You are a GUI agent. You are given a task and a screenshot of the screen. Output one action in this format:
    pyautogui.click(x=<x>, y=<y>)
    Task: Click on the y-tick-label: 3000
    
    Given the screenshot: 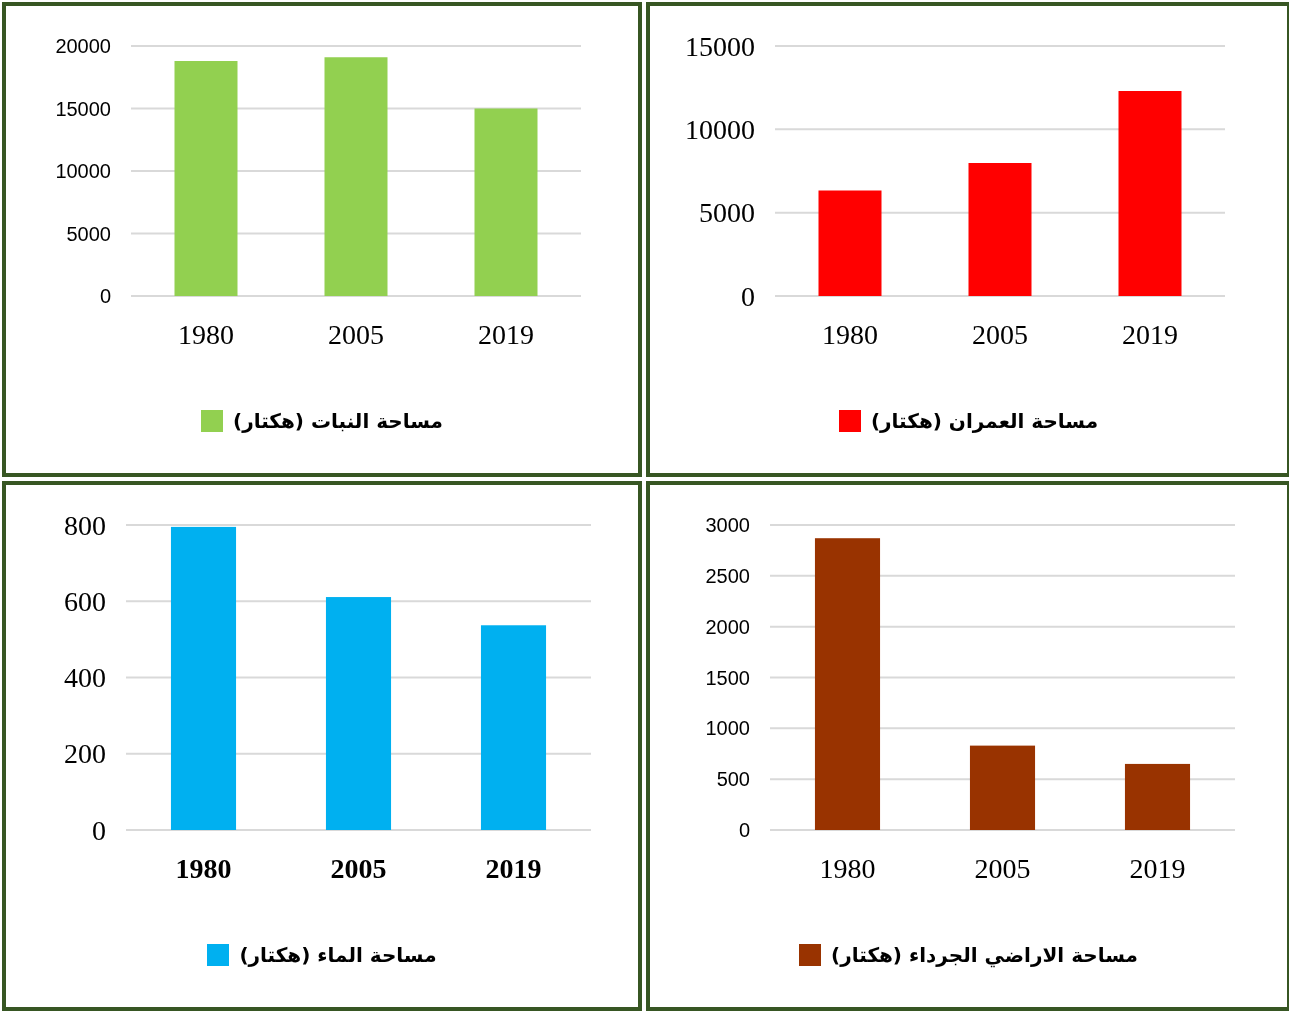 What is the action you would take?
    pyautogui.click(x=727, y=525)
    